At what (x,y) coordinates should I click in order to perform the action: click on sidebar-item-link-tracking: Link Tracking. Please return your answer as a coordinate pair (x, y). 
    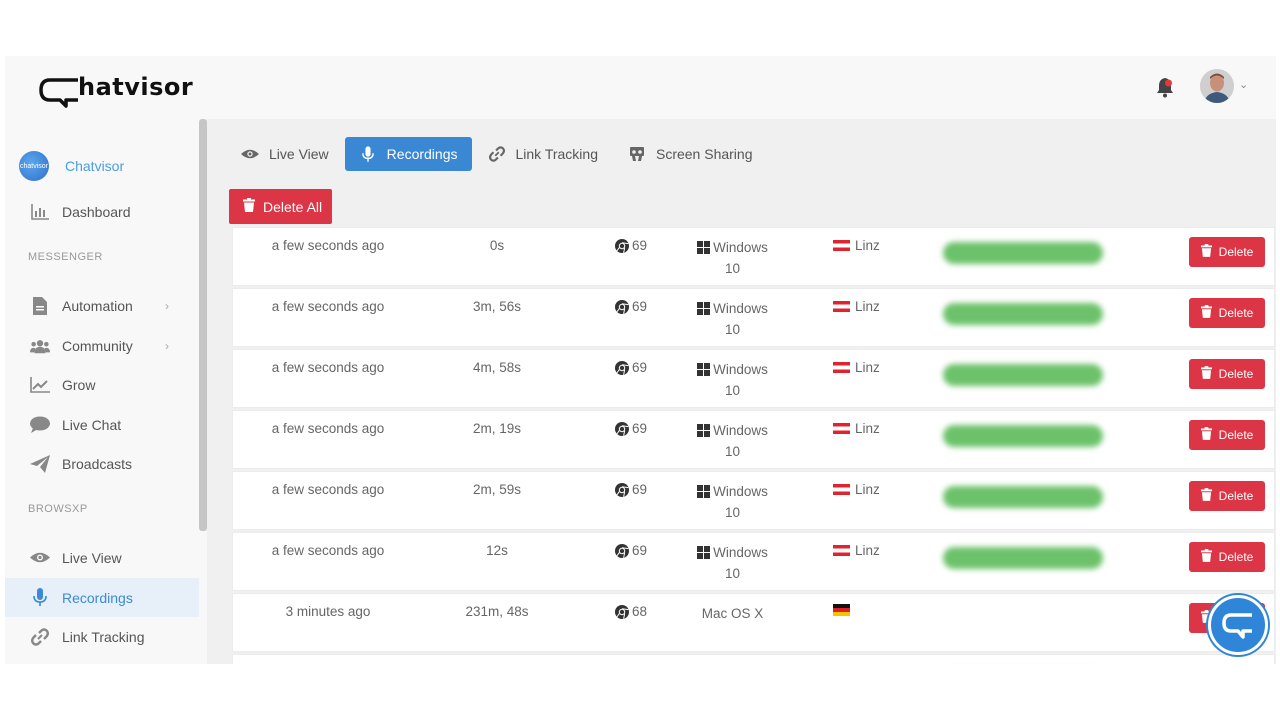
    Looking at the image, I should click on (102, 636).